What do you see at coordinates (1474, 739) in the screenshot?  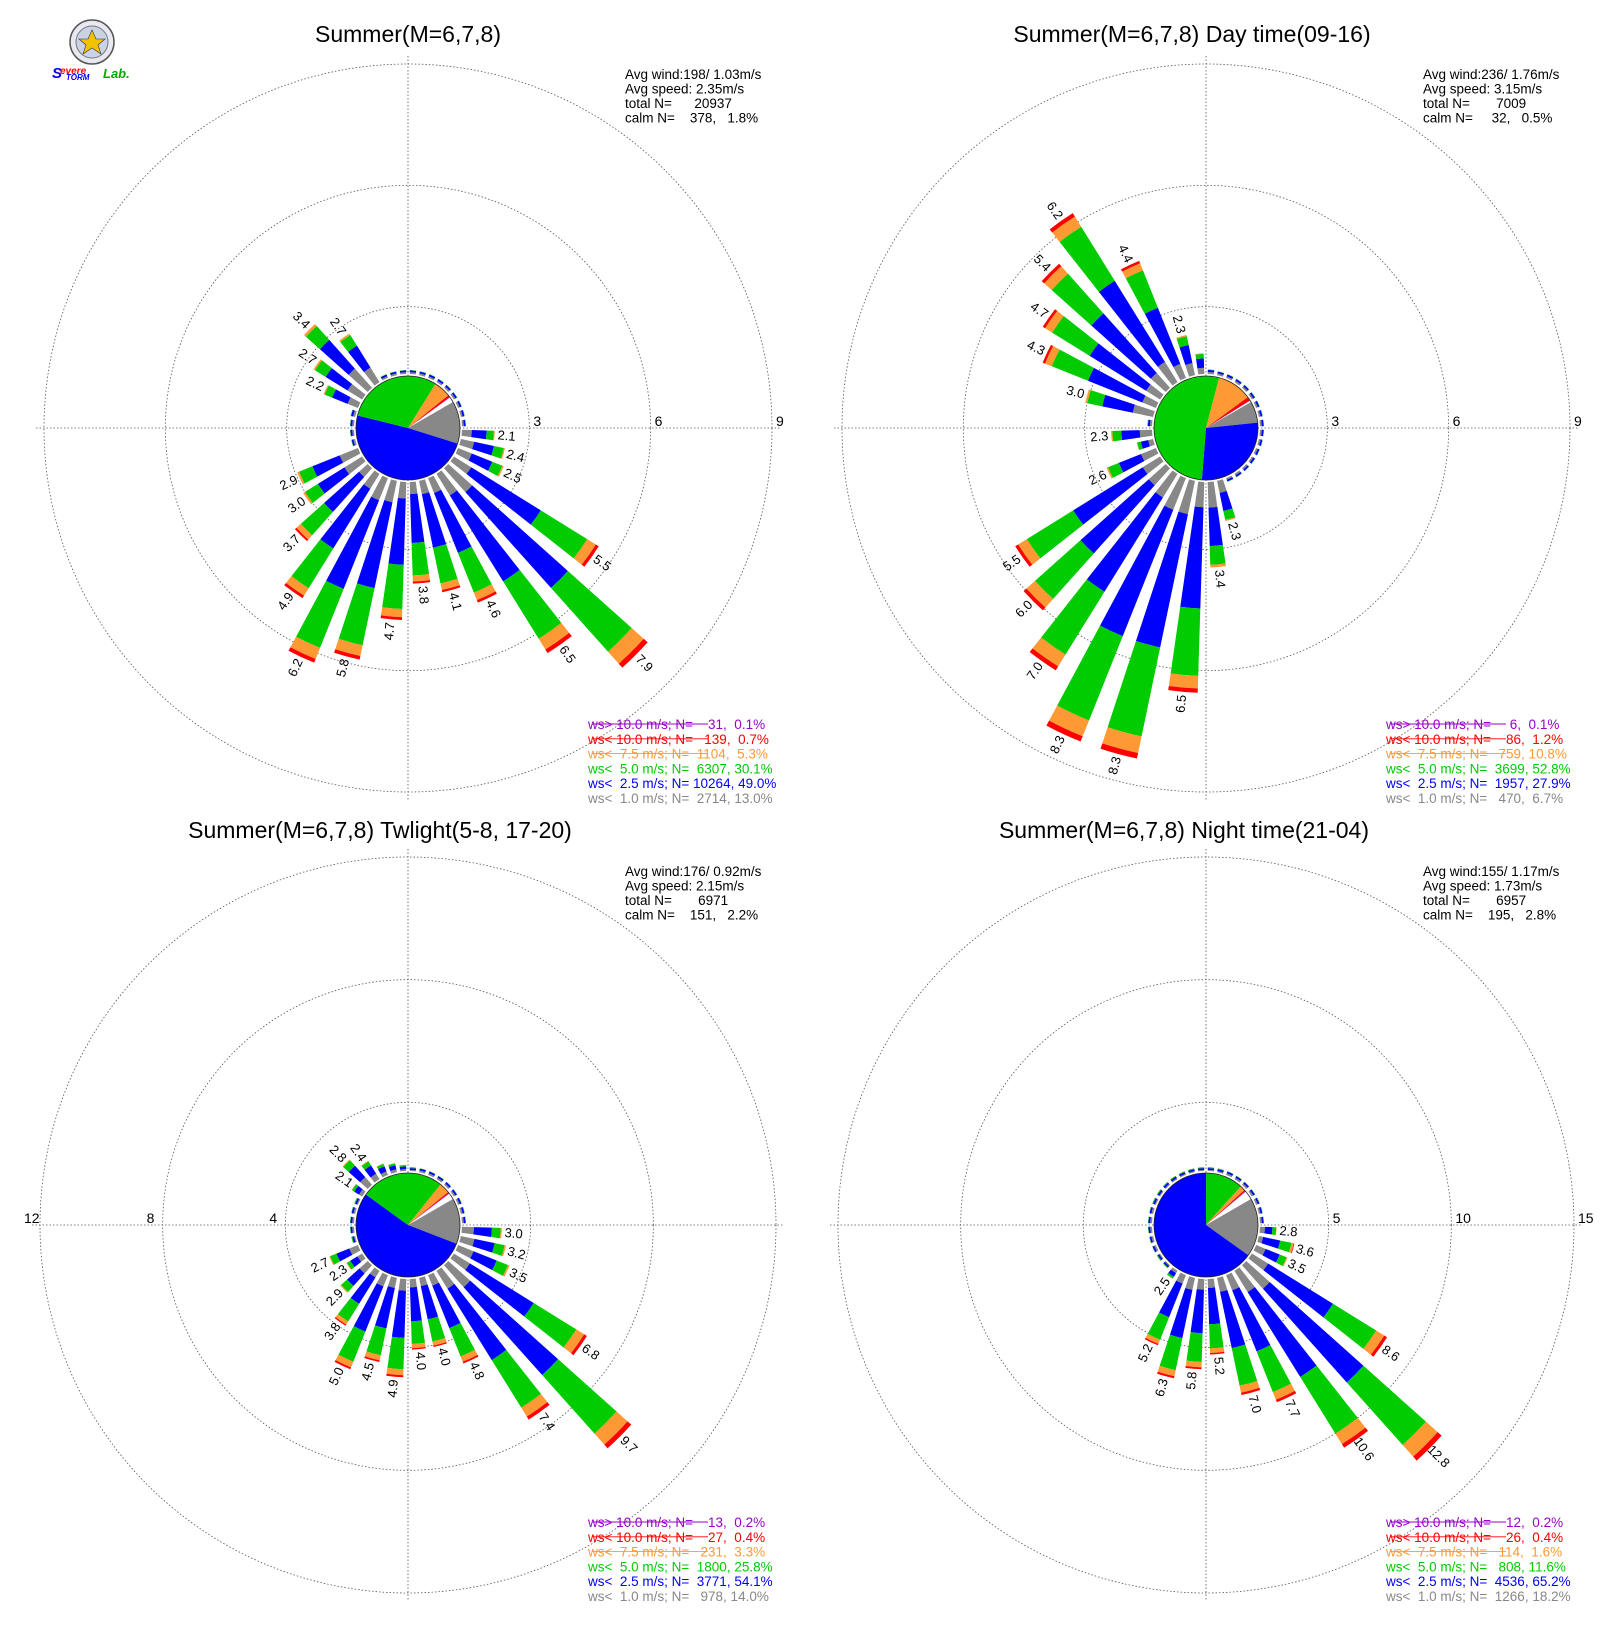 I see `legend-entry: ws< 10.0 m/s; N= 86, 1.2%` at bounding box center [1474, 739].